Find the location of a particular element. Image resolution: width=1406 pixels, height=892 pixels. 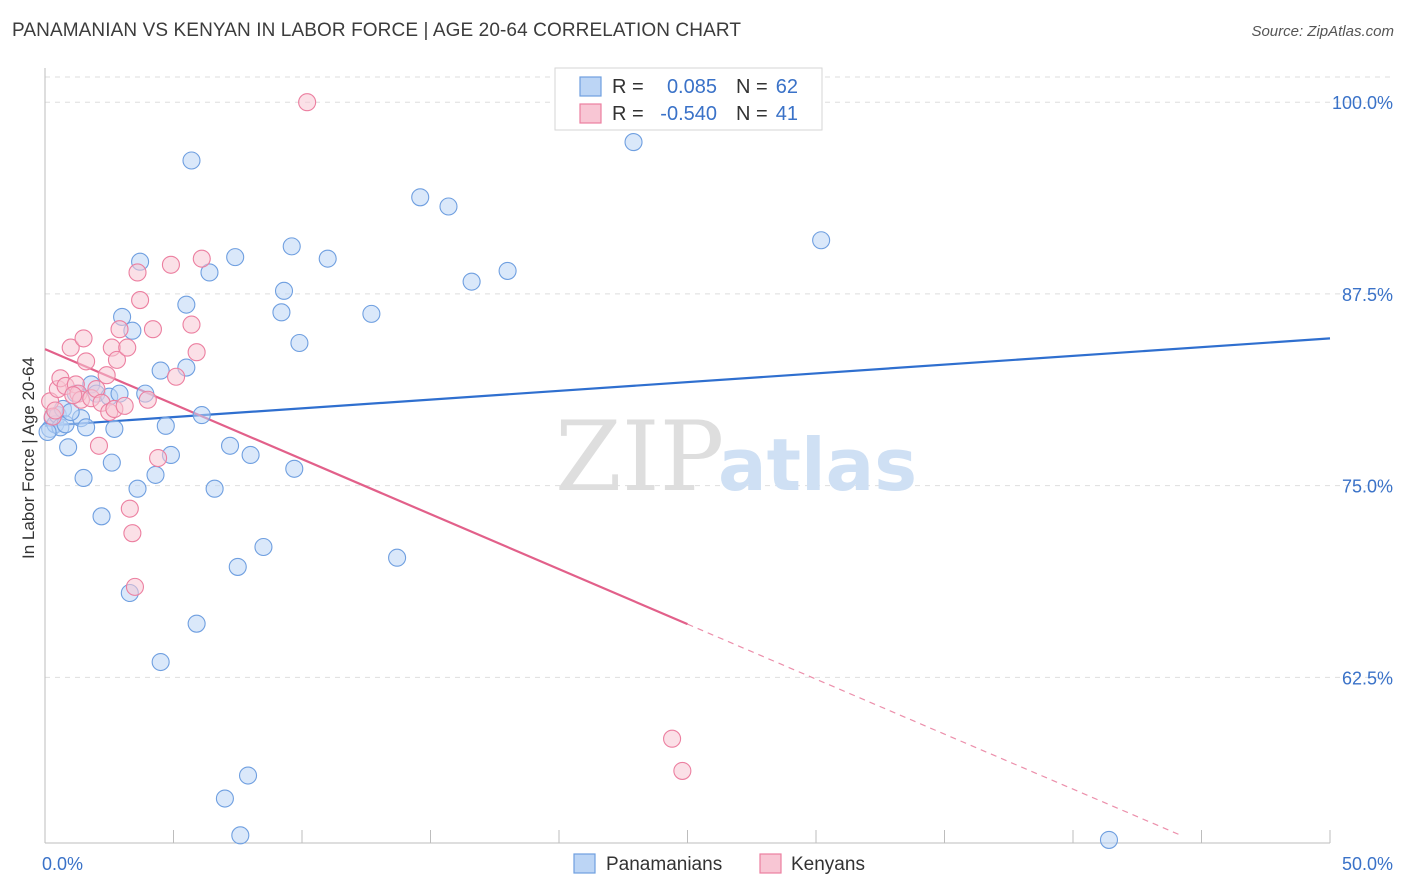

legend-label-panamanians: Panamanians is located at coordinates (664, 864).